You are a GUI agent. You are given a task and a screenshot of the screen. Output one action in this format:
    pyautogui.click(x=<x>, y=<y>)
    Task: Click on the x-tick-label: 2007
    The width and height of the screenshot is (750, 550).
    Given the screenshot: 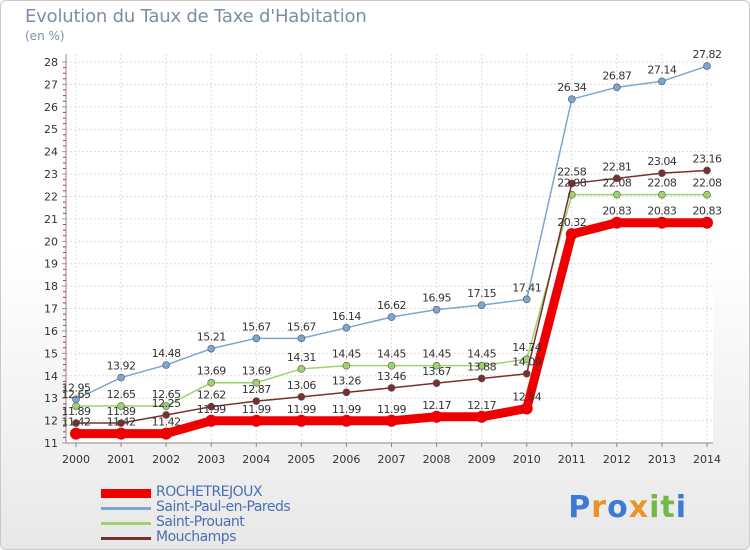 What is the action you would take?
    pyautogui.click(x=392, y=459)
    